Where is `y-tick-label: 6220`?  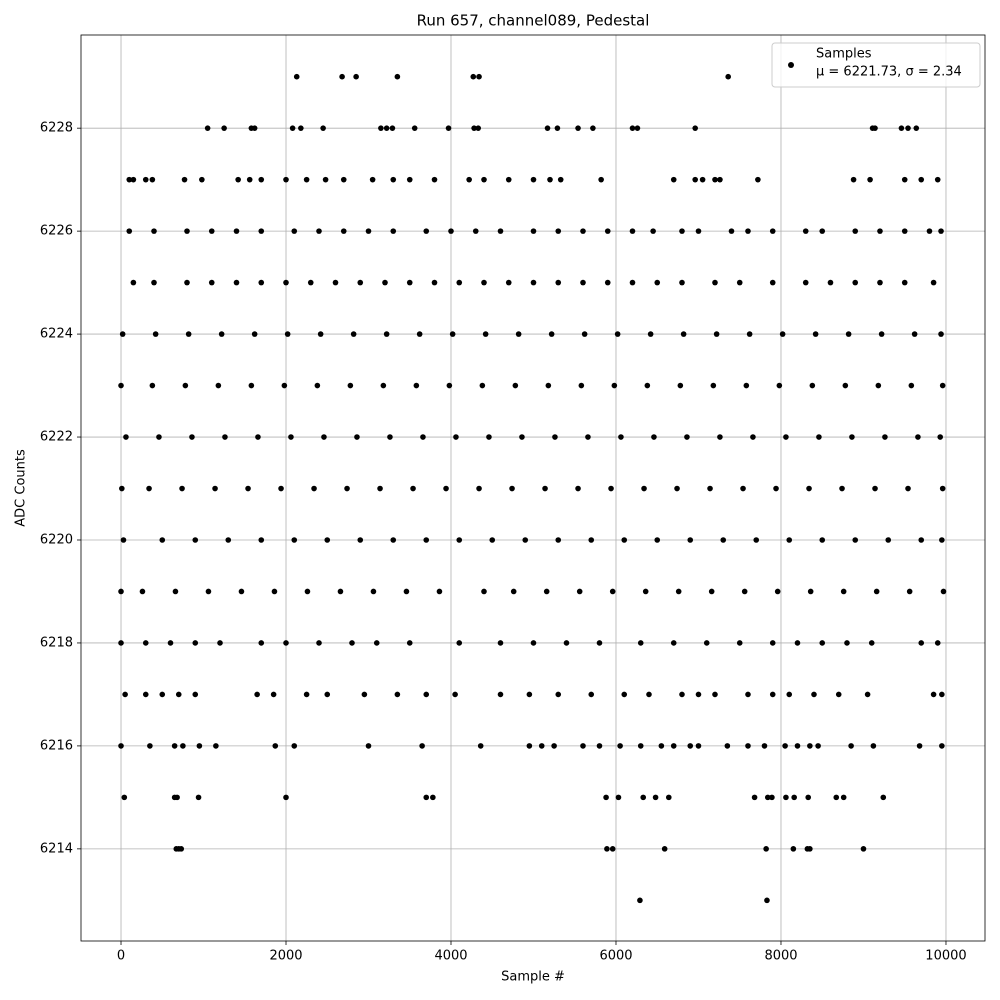
y-tick-label: 6220 is located at coordinates (56, 539).